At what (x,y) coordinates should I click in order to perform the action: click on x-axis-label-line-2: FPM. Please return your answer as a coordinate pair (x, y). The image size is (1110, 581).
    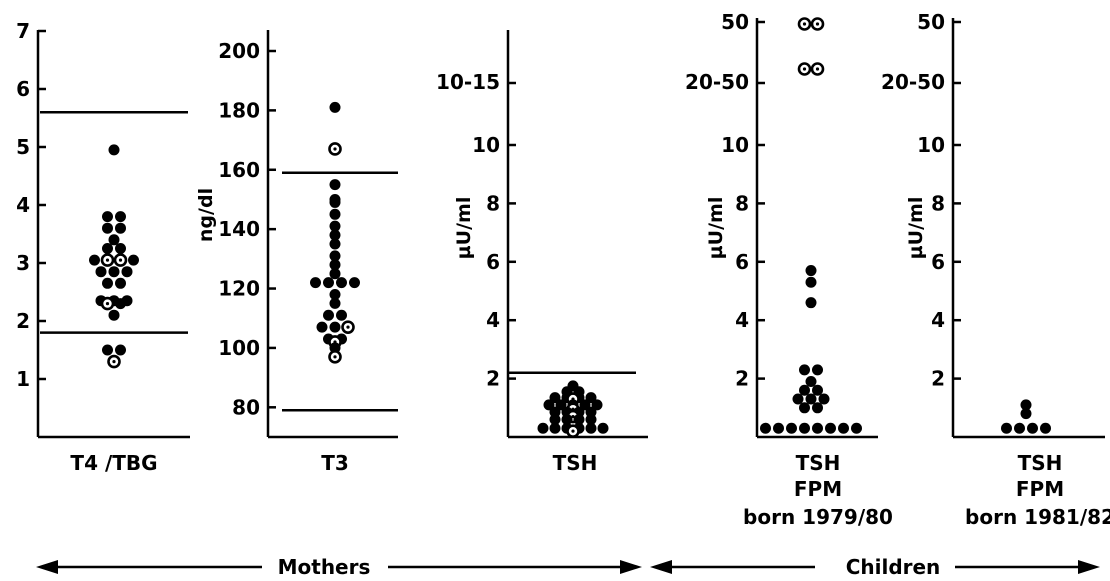
    Looking at the image, I should click on (1040, 489).